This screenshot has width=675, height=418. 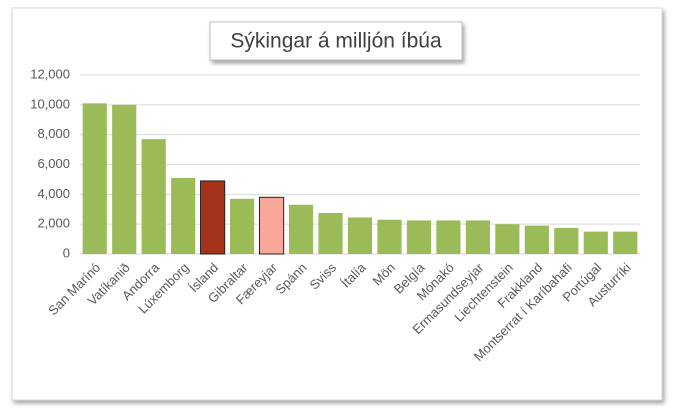 I want to click on y-tick-label: 2,000, so click(x=53, y=223).